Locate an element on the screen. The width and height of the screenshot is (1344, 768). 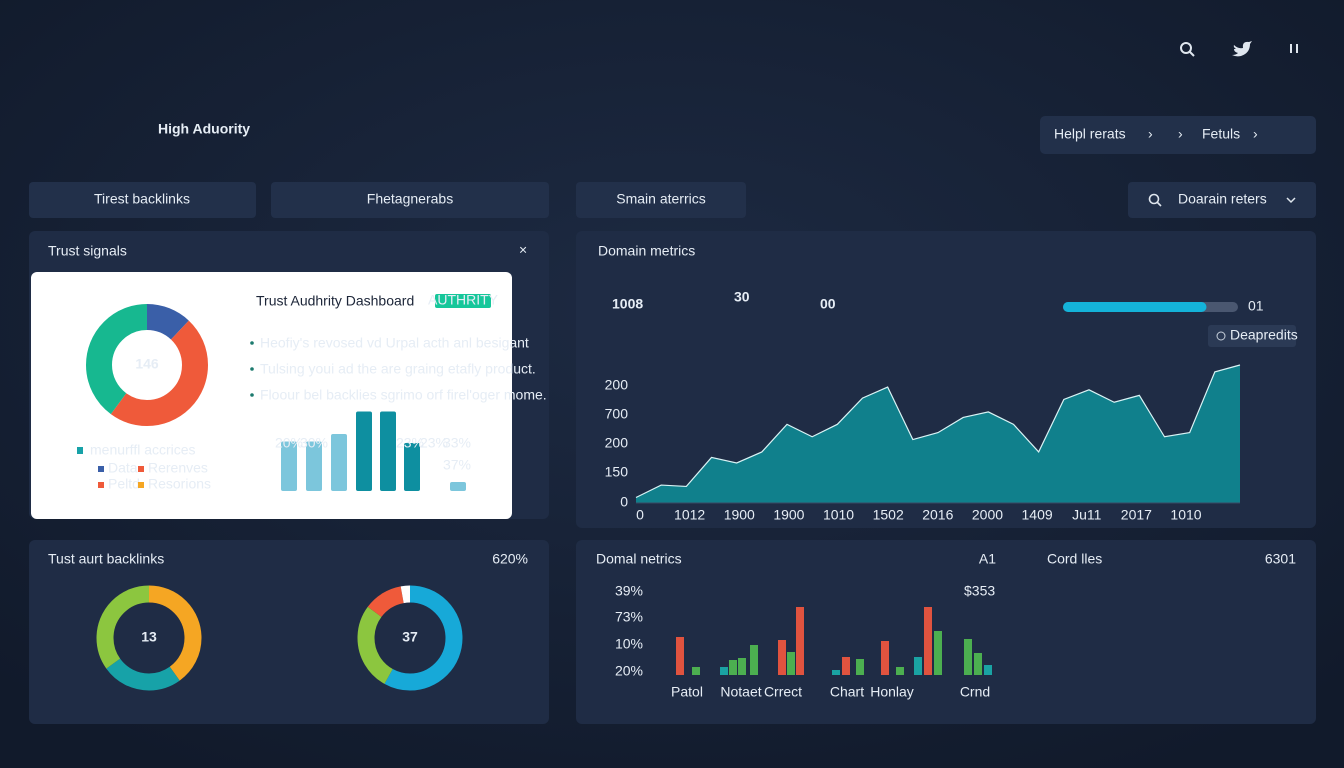
progress-label: 01 is located at coordinates (1256, 306).